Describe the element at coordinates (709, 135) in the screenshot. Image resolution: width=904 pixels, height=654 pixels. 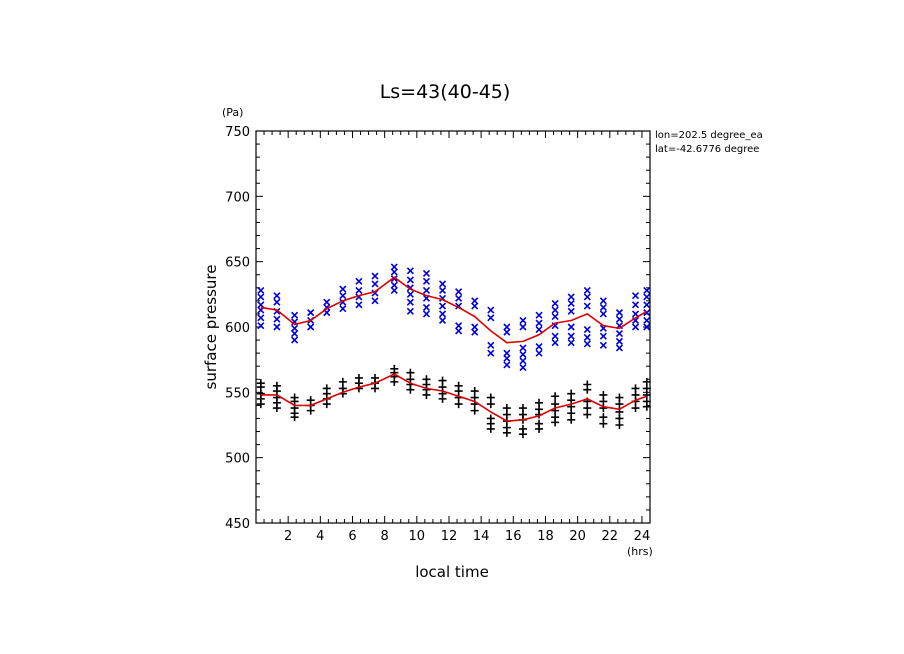
I see `longitude-annotation: lon=202.5 degree_ea` at that location.